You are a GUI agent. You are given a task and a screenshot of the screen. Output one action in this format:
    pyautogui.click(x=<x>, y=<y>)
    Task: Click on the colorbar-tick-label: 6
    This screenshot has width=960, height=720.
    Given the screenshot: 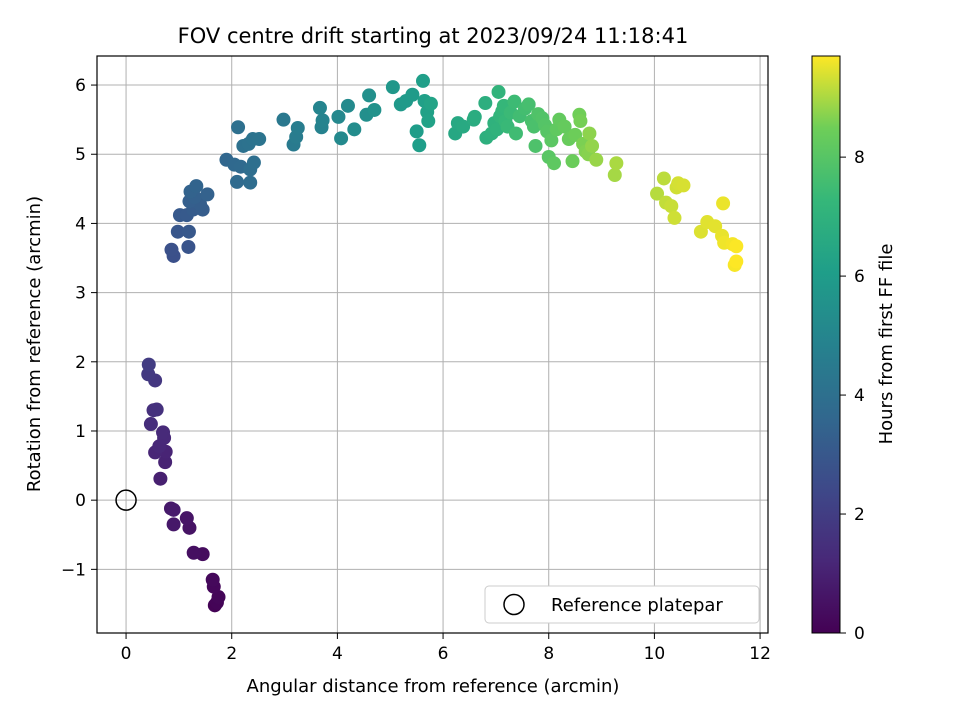 What is the action you would take?
    pyautogui.click(x=859, y=277)
    